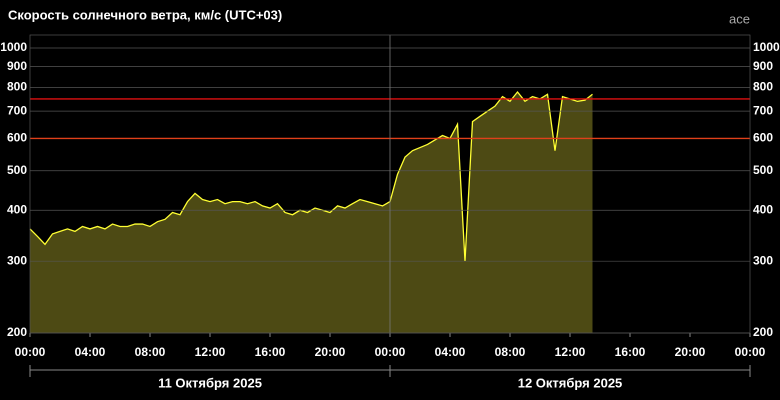 This screenshot has height=400, width=780. Describe the element at coordinates (739, 18) in the screenshot. I see `source-label: ace` at that location.